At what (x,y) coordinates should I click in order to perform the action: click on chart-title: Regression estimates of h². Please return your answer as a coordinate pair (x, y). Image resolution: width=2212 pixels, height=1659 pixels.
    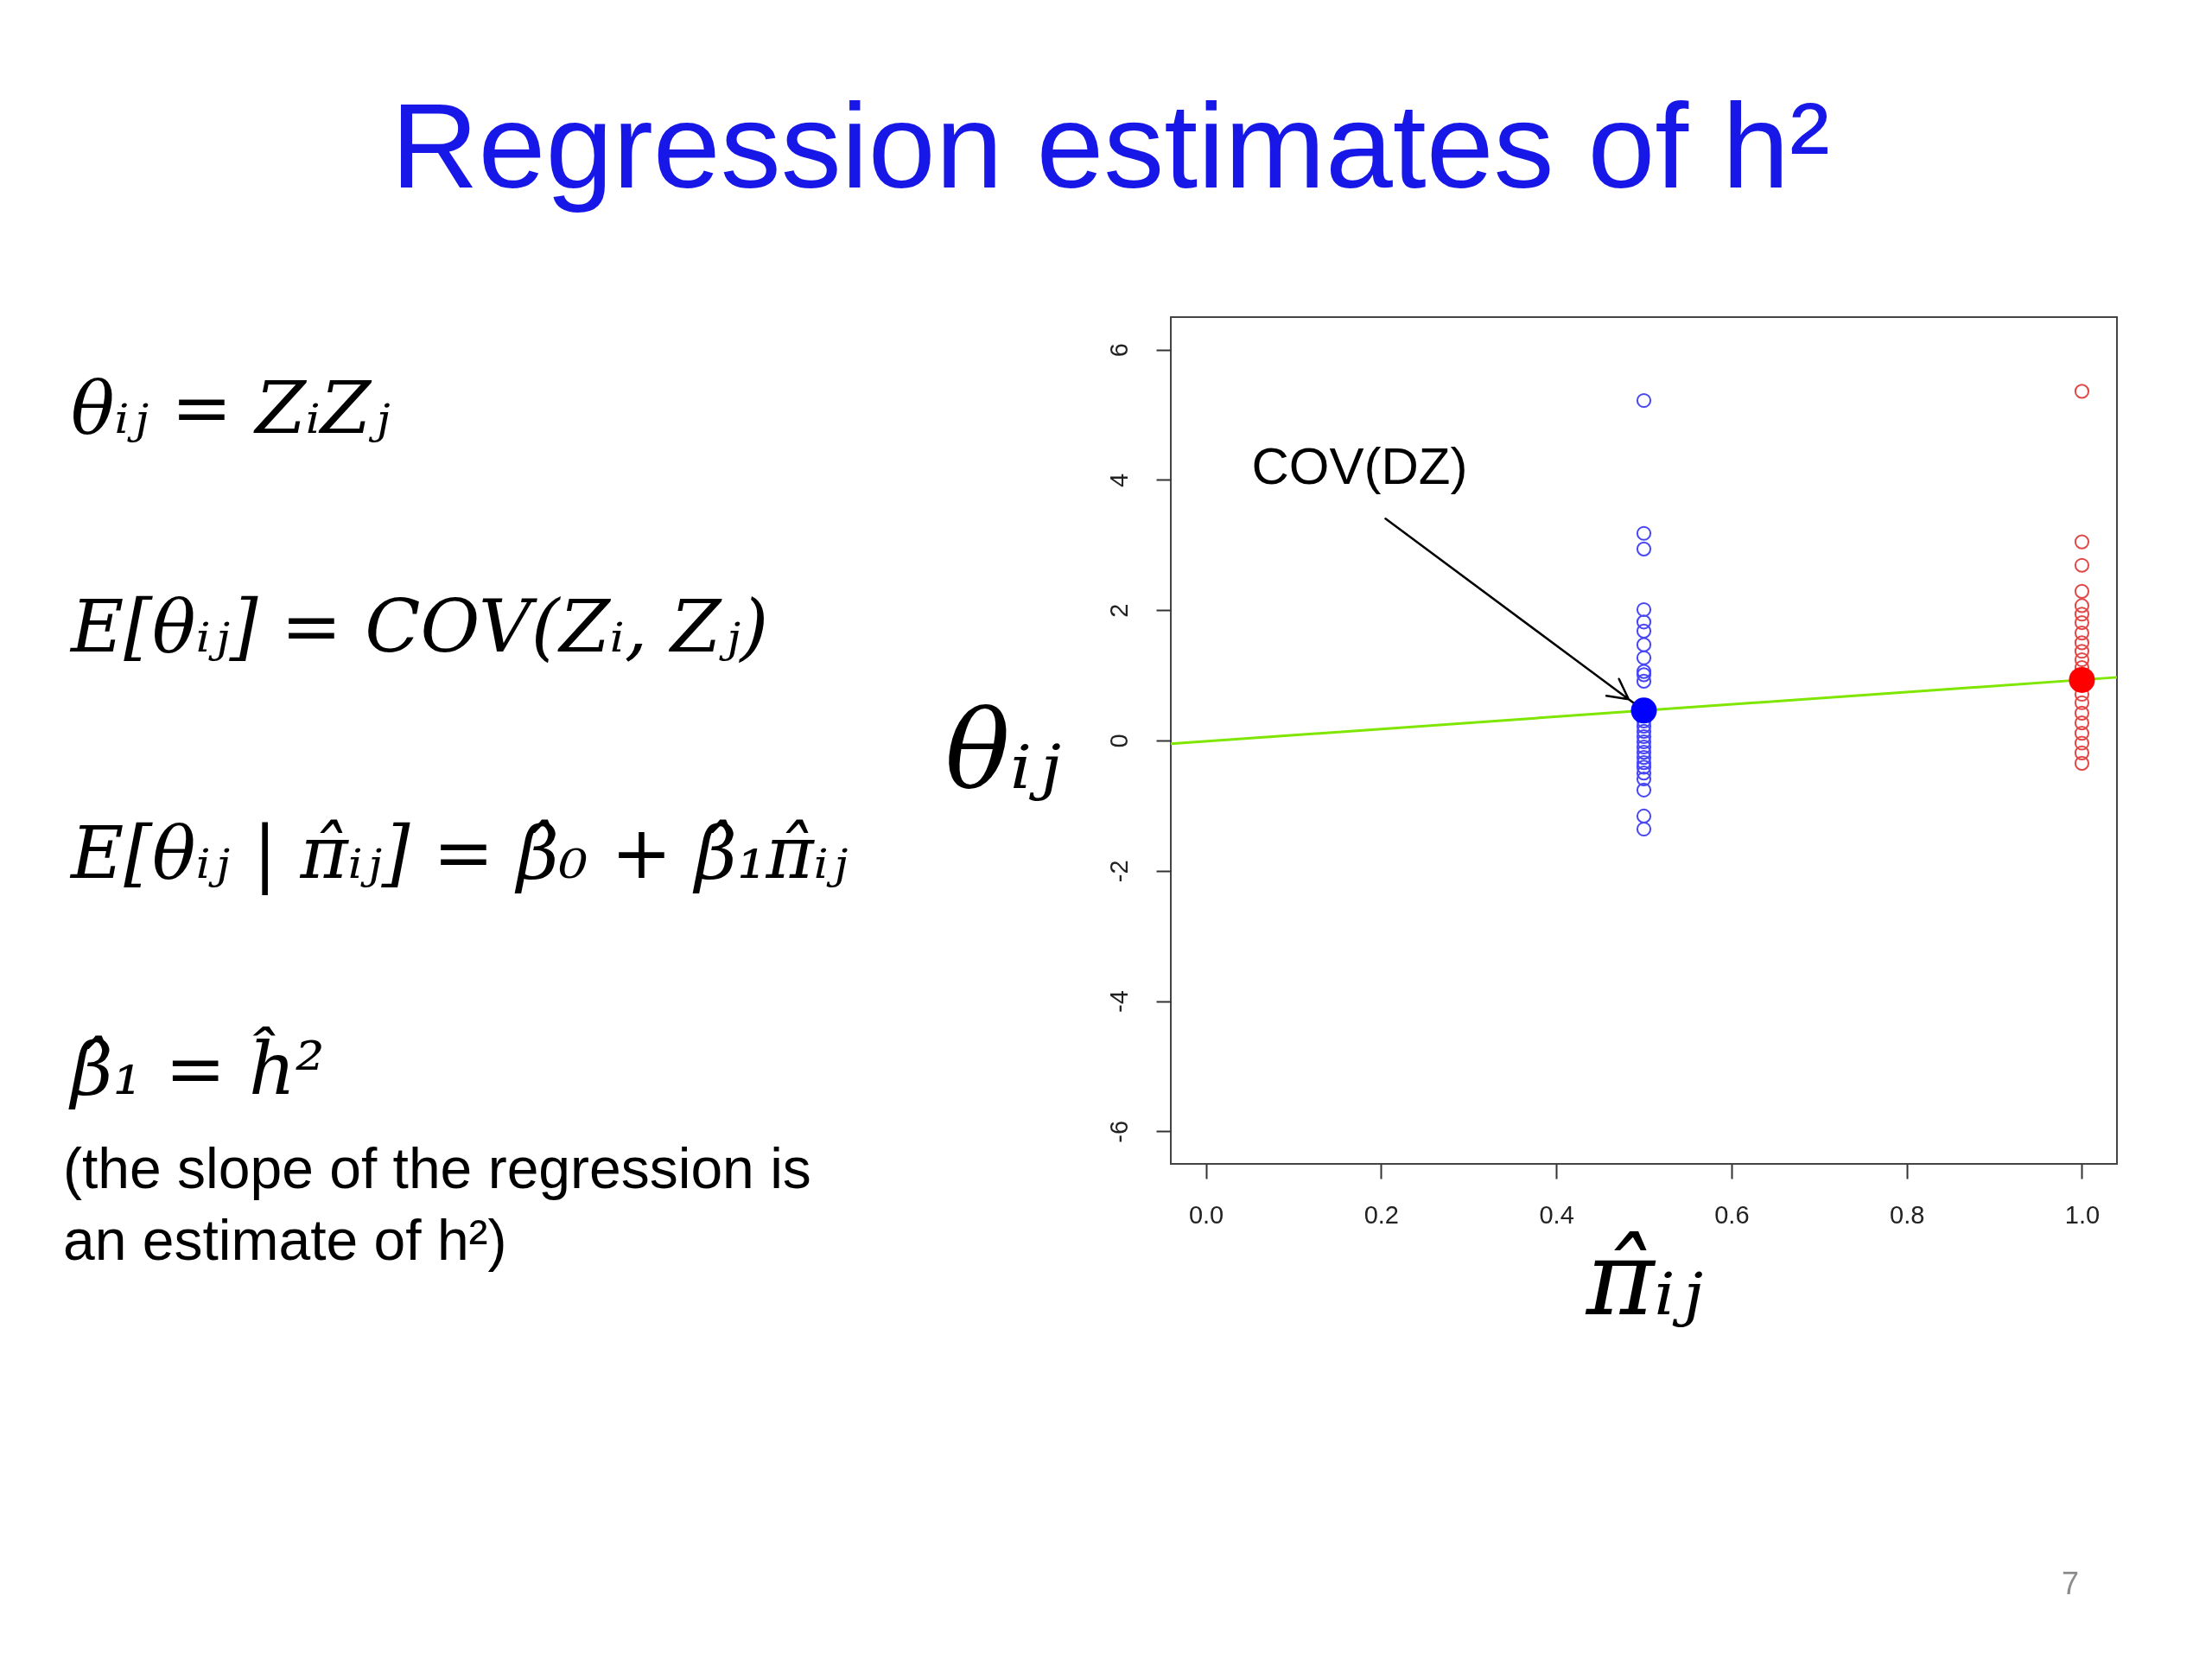
    Looking at the image, I should click on (1110, 145).